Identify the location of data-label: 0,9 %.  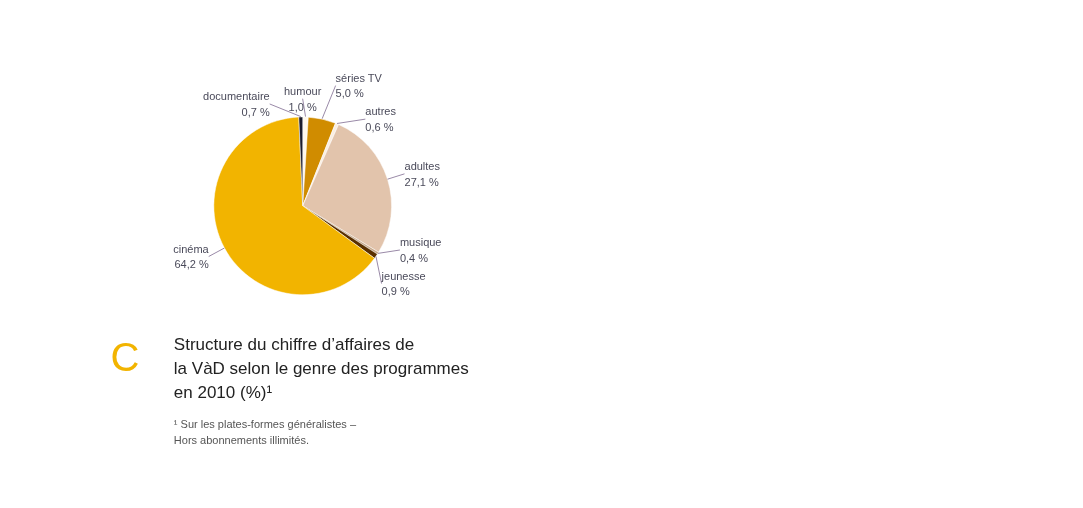
(395, 291).